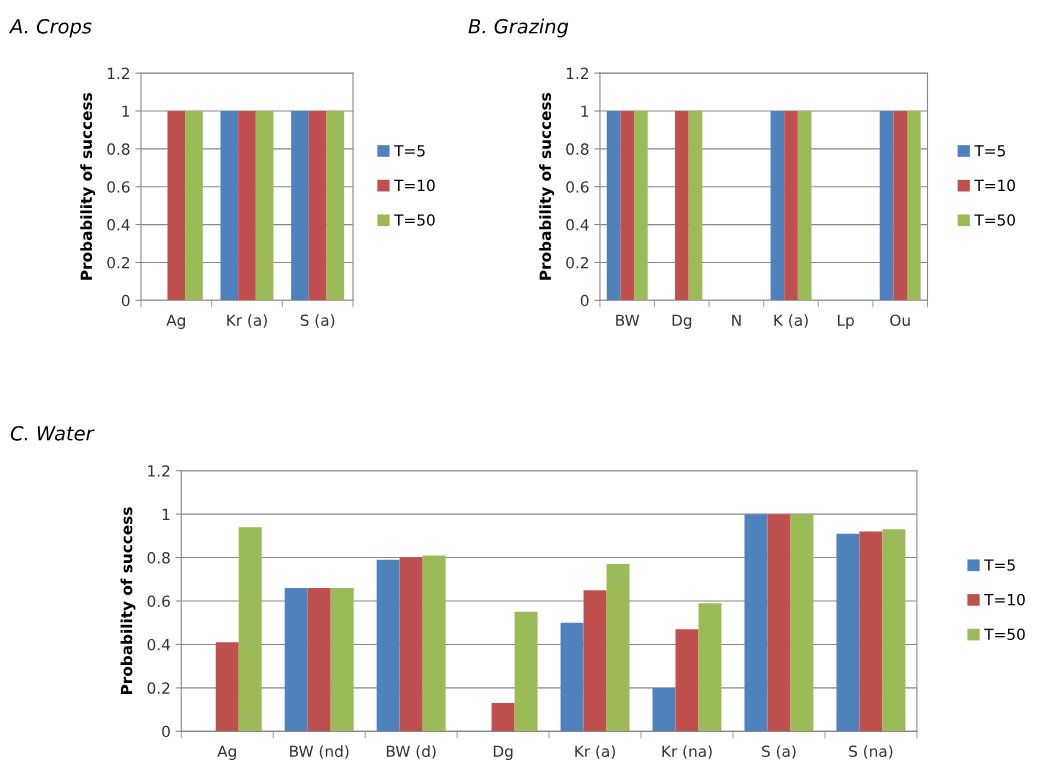 This screenshot has width=1060, height=778. Describe the element at coordinates (50, 28) in the screenshot. I see `chart-title: A. Crops` at that location.